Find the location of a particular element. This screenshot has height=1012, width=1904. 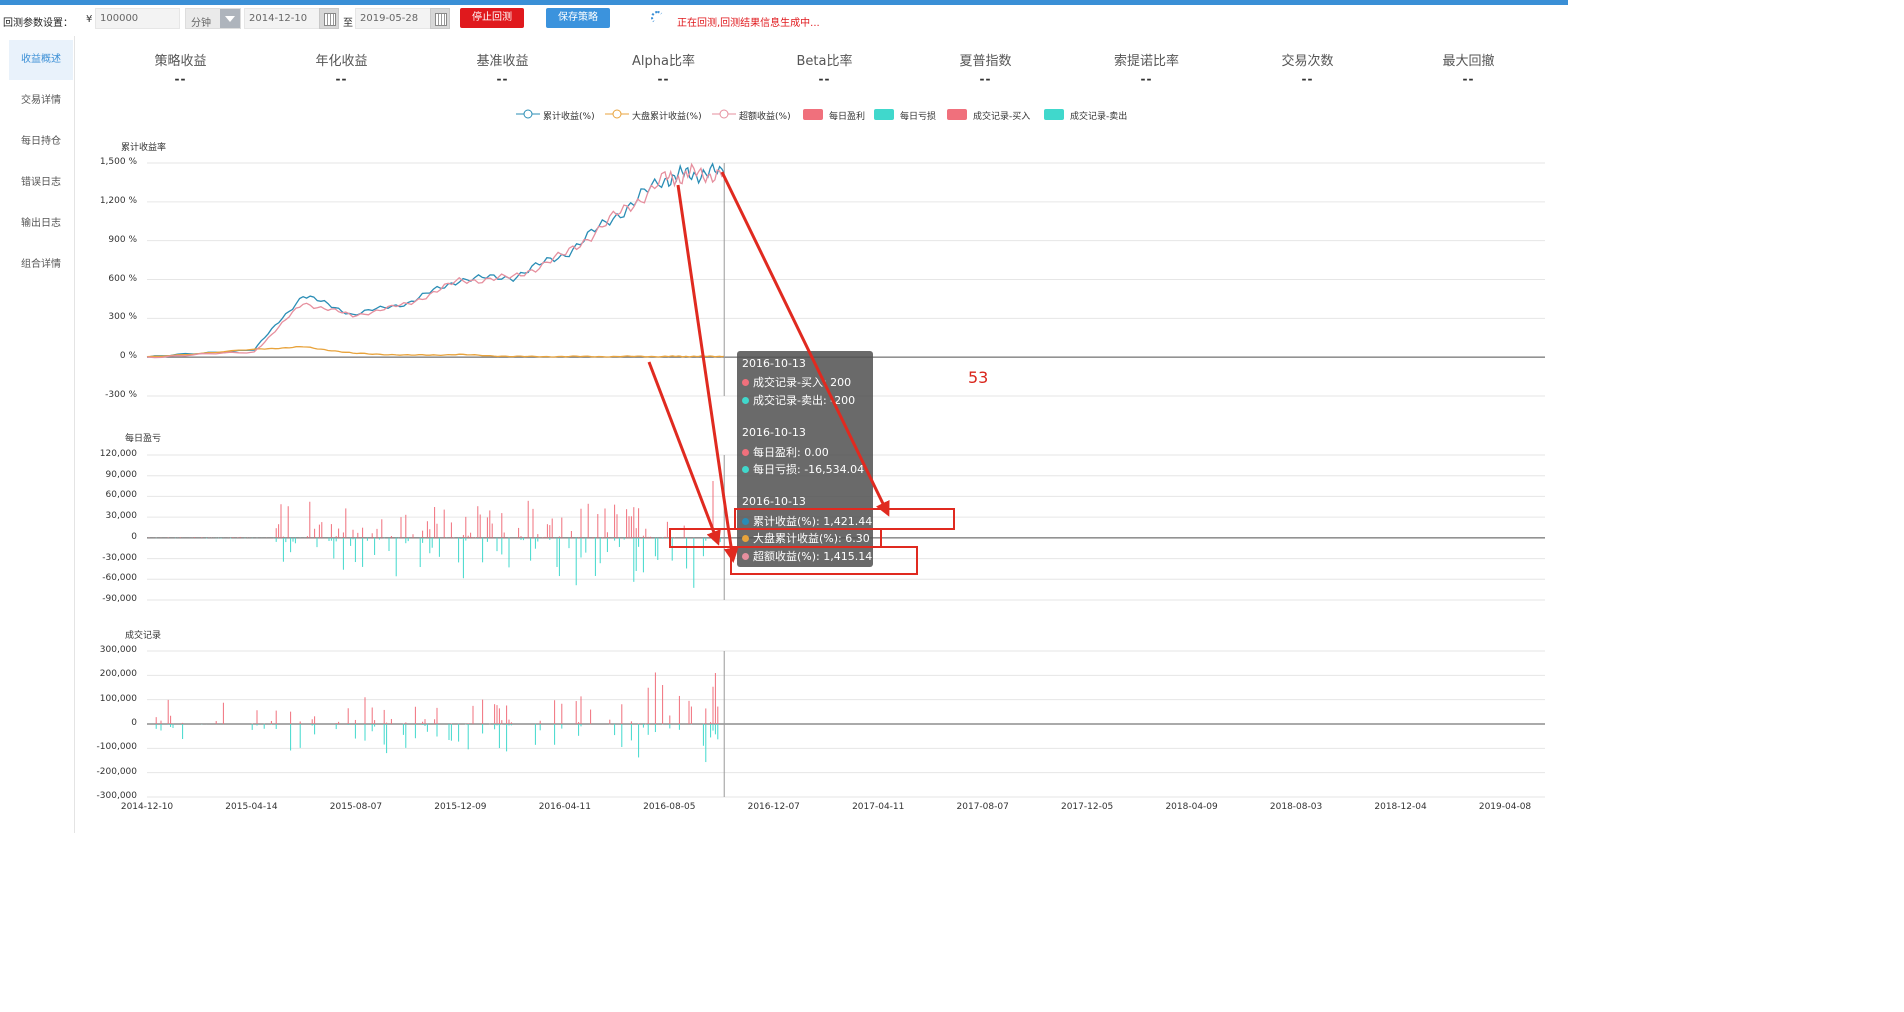

x-tick-label: 2017-12-05 is located at coordinates (1087, 807).